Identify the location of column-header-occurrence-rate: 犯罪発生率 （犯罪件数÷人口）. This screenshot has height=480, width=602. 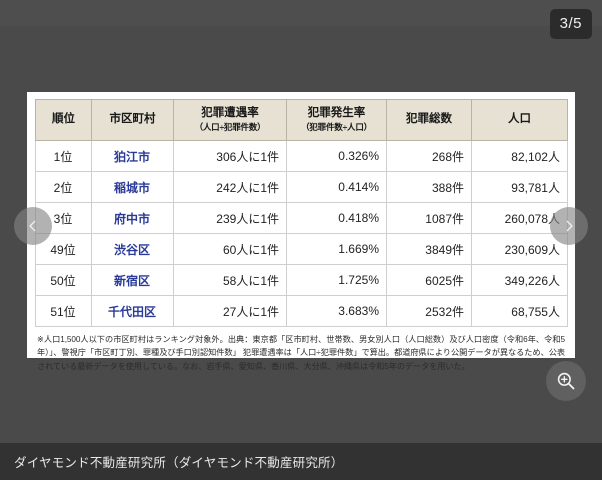
(336, 120).